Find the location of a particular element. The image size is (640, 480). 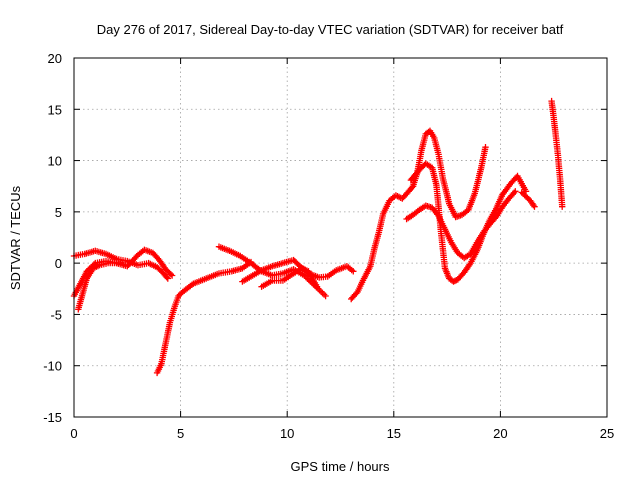

x-tick-label: 5 is located at coordinates (180, 433).